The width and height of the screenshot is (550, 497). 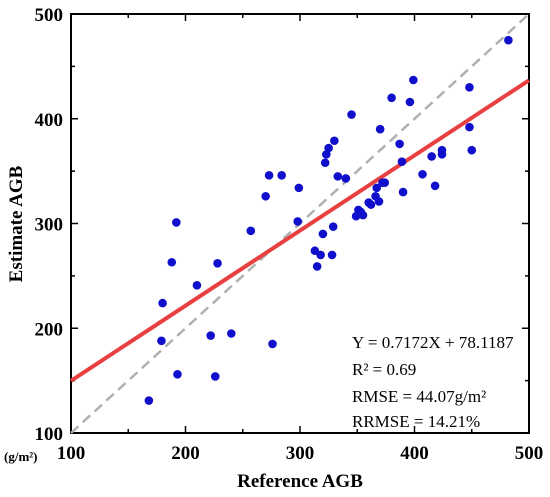 What do you see at coordinates (49, 120) in the screenshot?
I see `y-tick-label: 400` at bounding box center [49, 120].